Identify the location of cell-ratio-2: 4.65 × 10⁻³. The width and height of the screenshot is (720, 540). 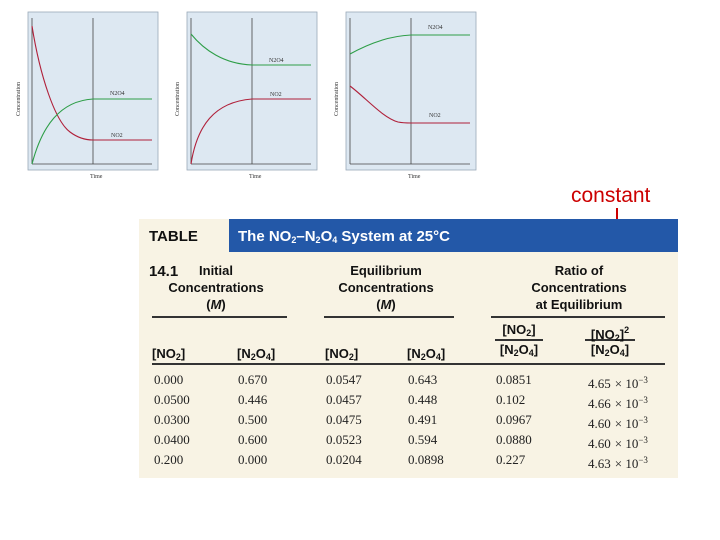
(618, 380).